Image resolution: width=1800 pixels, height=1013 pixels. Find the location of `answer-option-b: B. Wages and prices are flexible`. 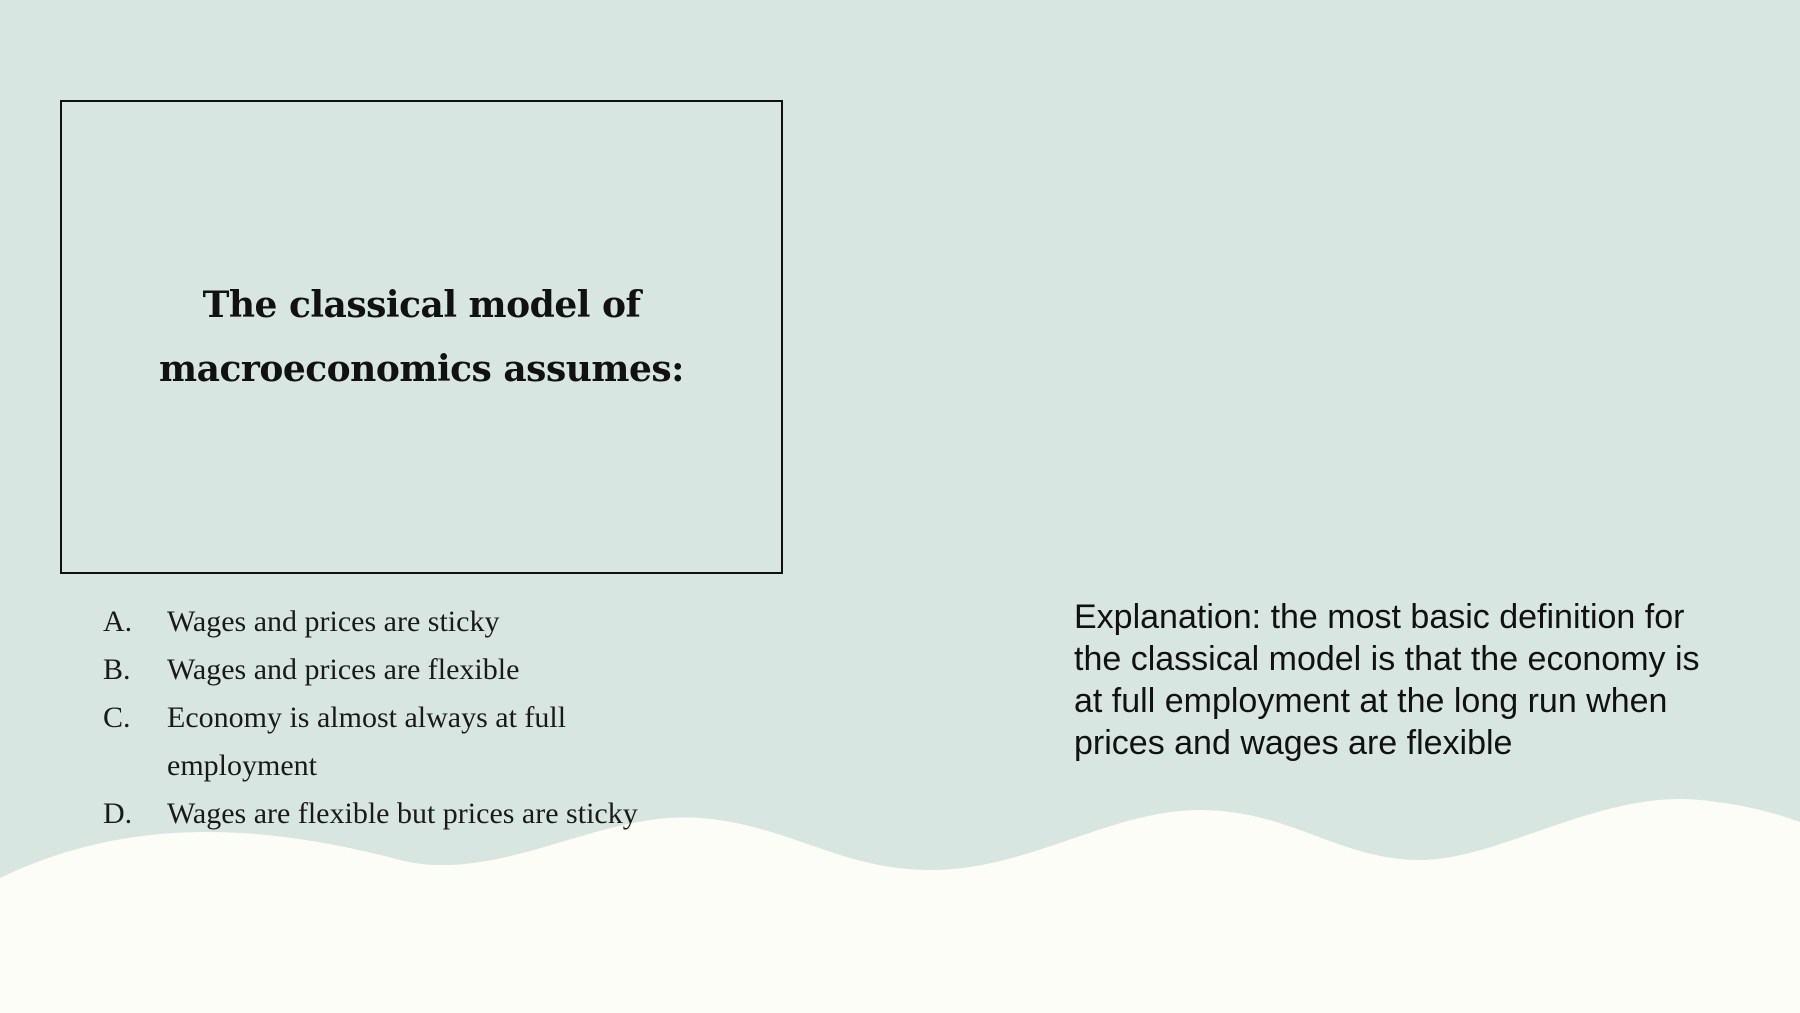

answer-option-b: B. Wages and prices are flexible is located at coordinates (433, 670).